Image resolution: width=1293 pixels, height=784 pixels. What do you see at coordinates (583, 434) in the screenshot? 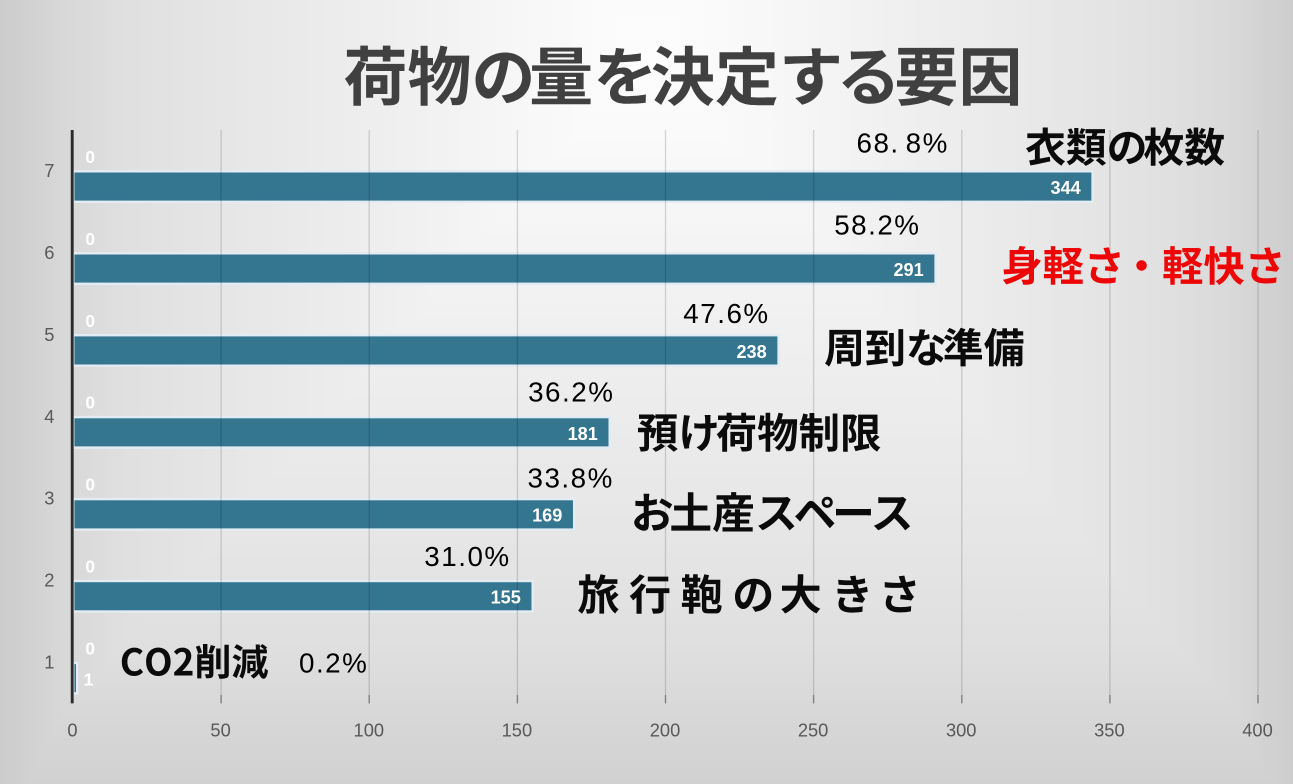
I see `svg-text: 181` at bounding box center [583, 434].